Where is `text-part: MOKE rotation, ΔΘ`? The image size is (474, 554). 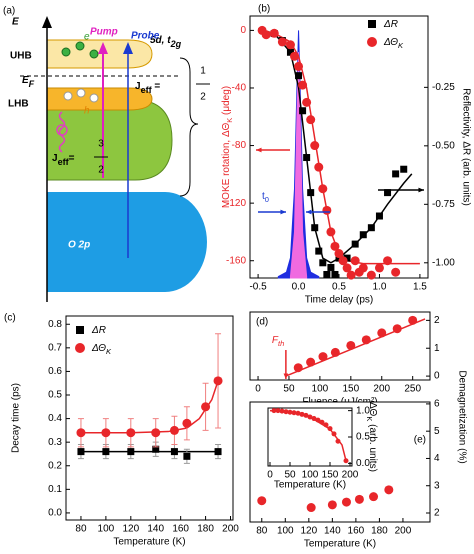 text-part: MOKE rotation, ΔΘ is located at coordinates (226, 166).